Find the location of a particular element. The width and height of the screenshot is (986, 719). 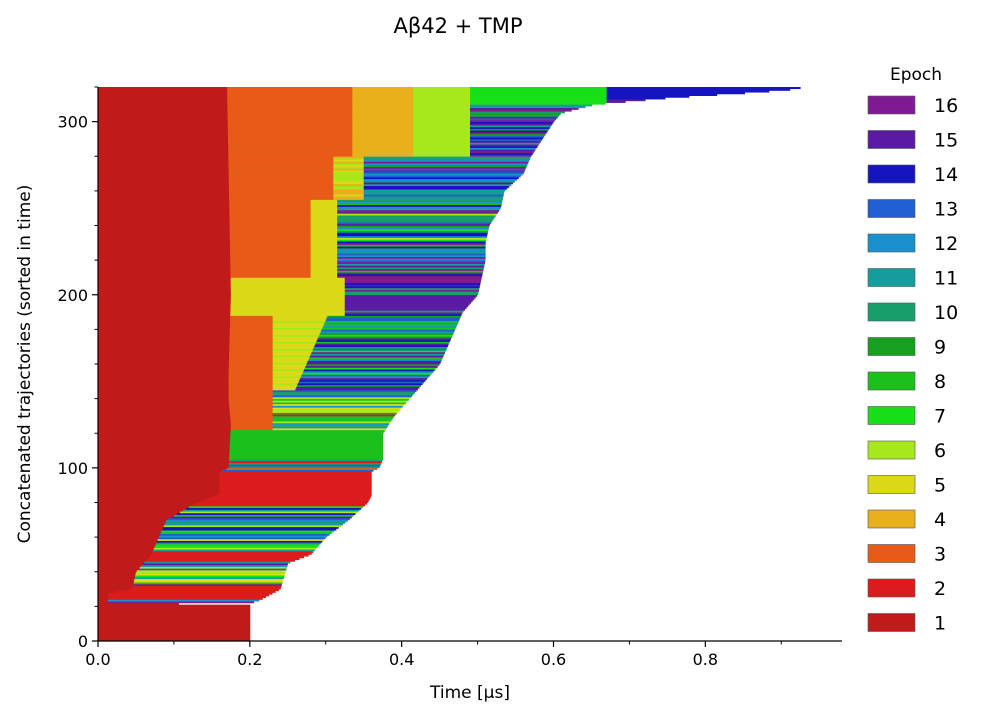

legend-label-epoch-14: 14 is located at coordinates (946, 175).